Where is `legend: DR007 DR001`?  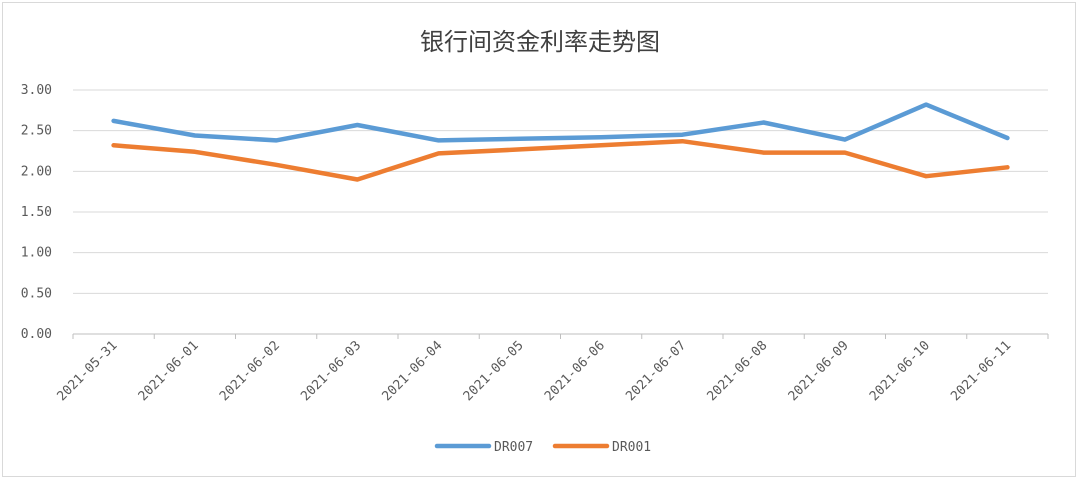 legend: DR007 DR001 is located at coordinates (542, 447).